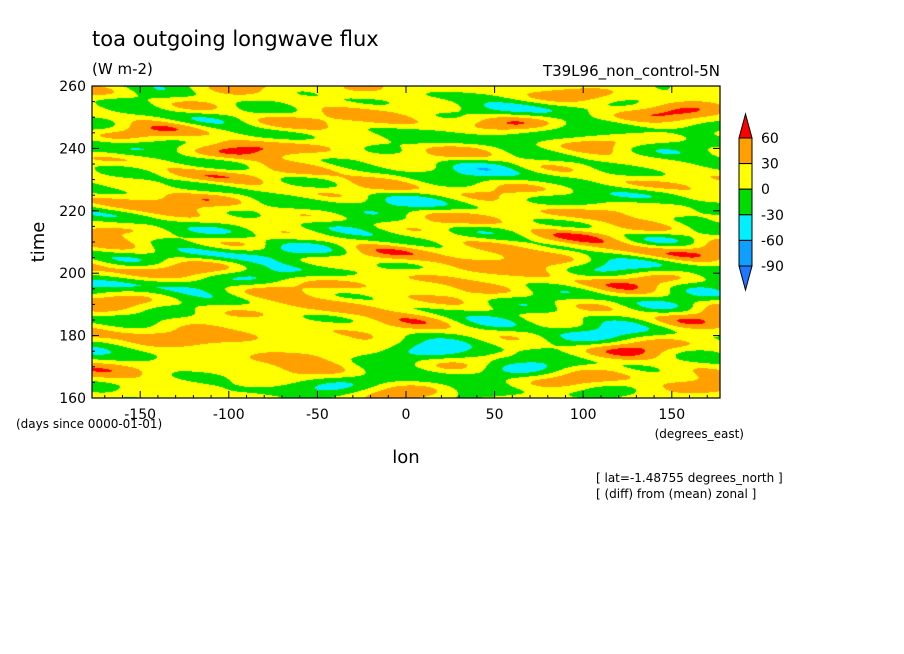 This screenshot has height=654, width=904. What do you see at coordinates (772, 216) in the screenshot?
I see `colorbar-label: -30` at bounding box center [772, 216].